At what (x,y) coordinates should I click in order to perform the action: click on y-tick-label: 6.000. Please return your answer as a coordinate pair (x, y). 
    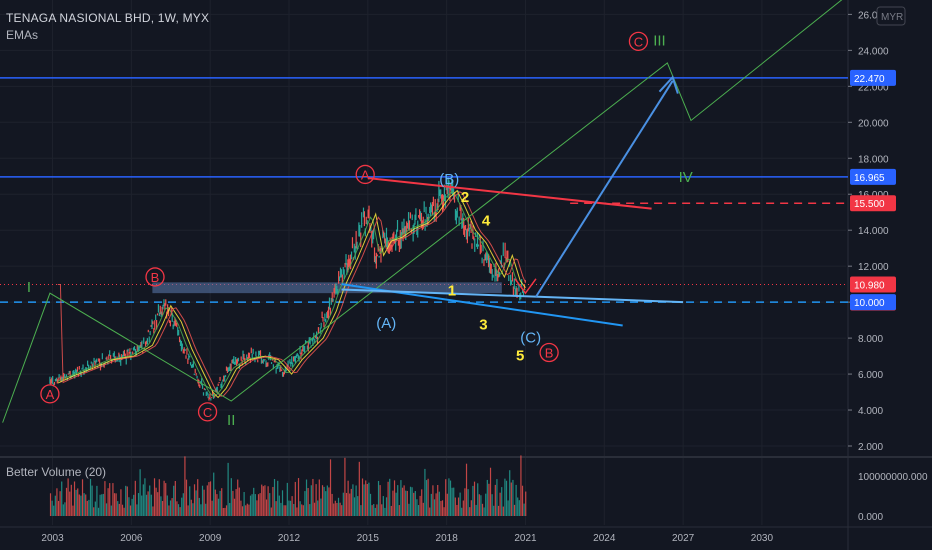
    Looking at the image, I should click on (870, 375).